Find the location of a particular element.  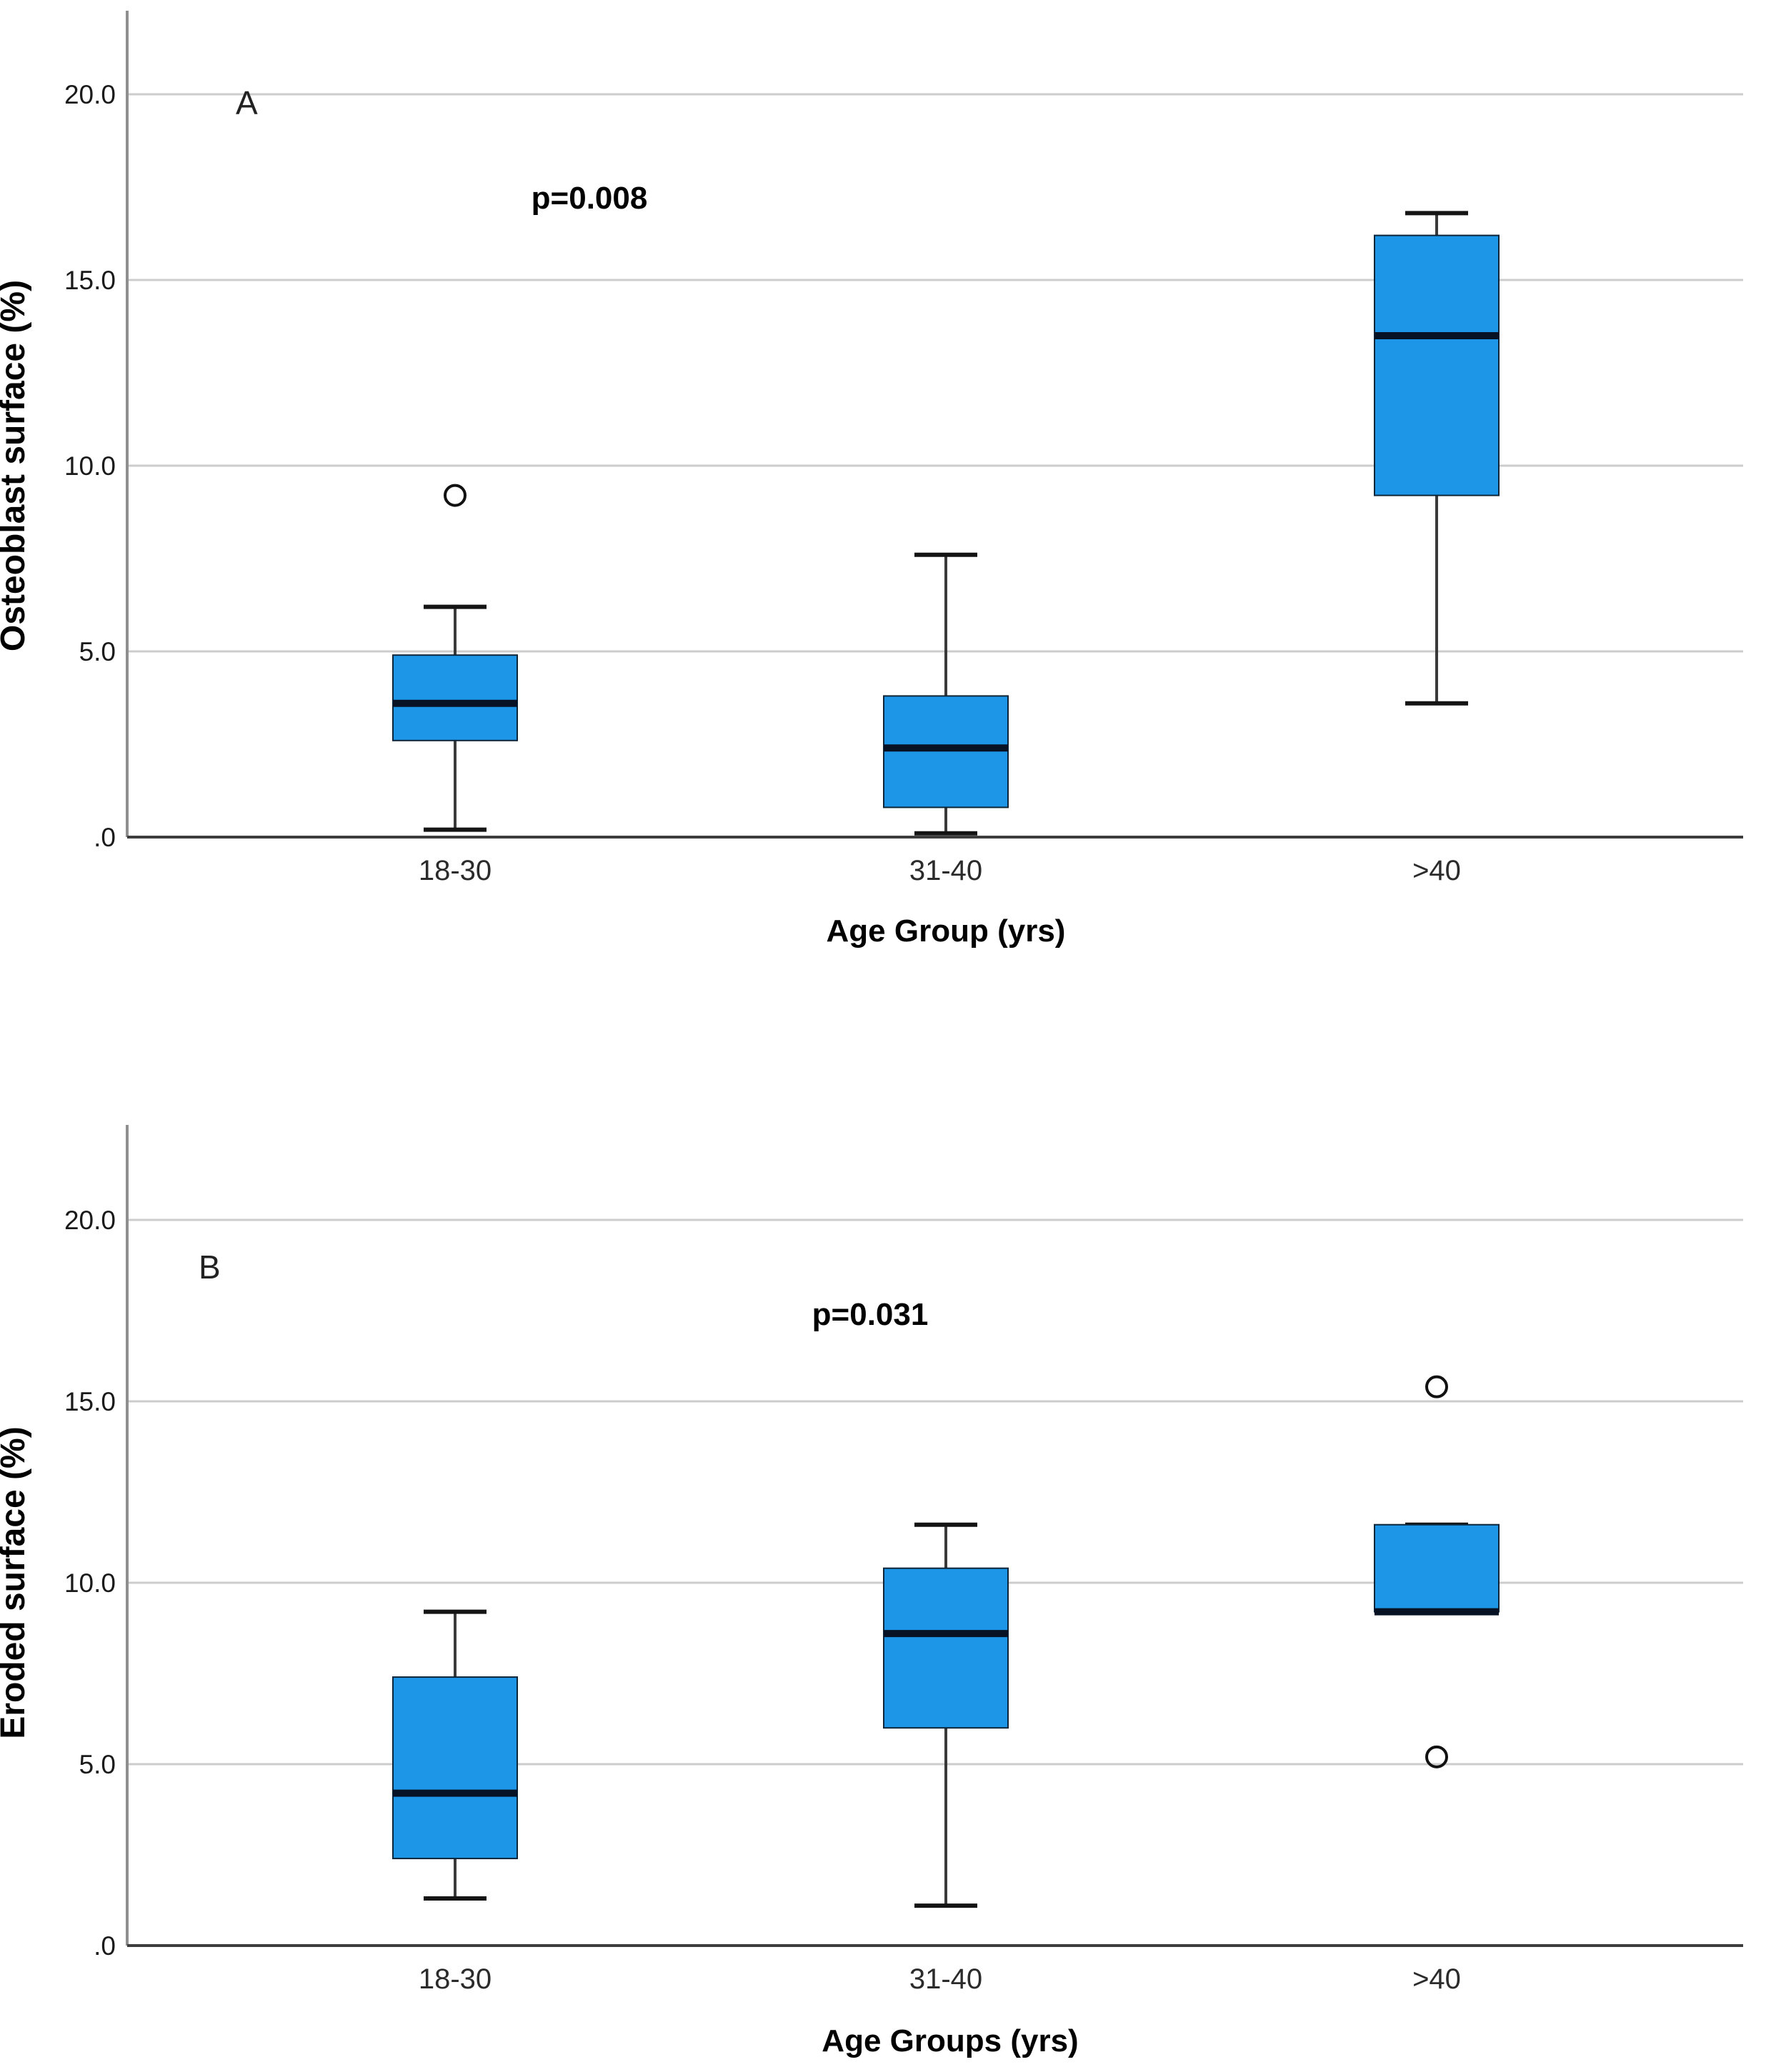

p-value-annotation: p=0.008 is located at coordinates (590, 199).